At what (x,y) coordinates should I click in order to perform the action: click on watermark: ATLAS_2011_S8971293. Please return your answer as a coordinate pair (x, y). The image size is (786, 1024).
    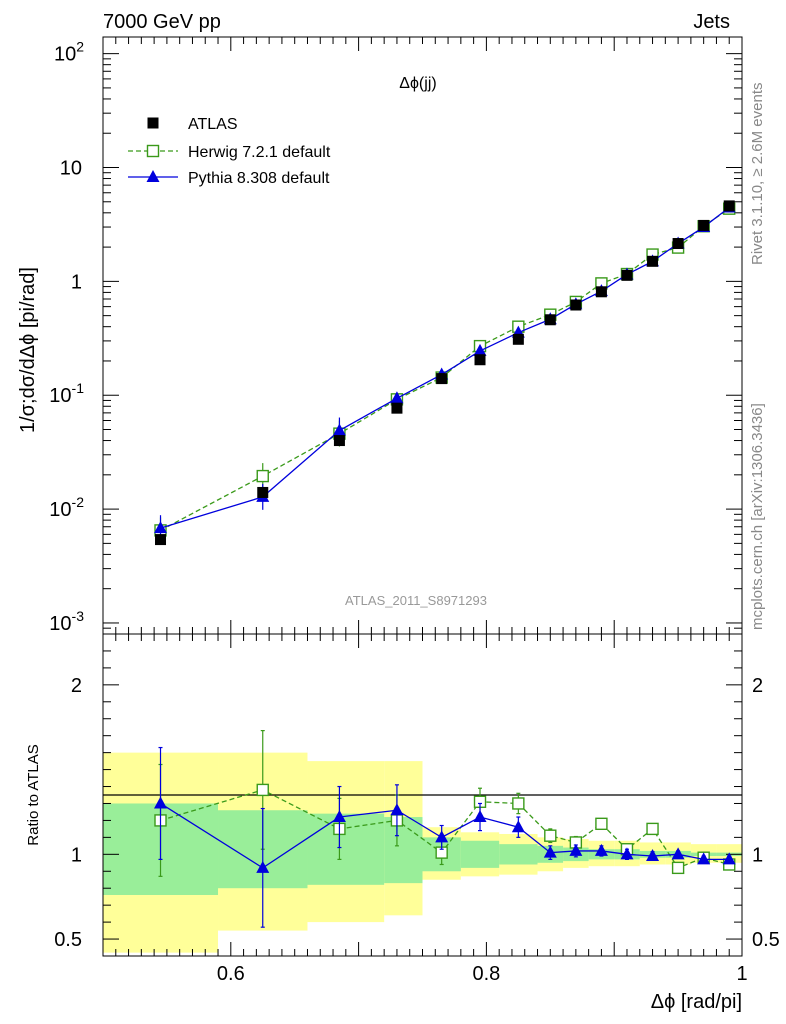
    Looking at the image, I should click on (416, 600).